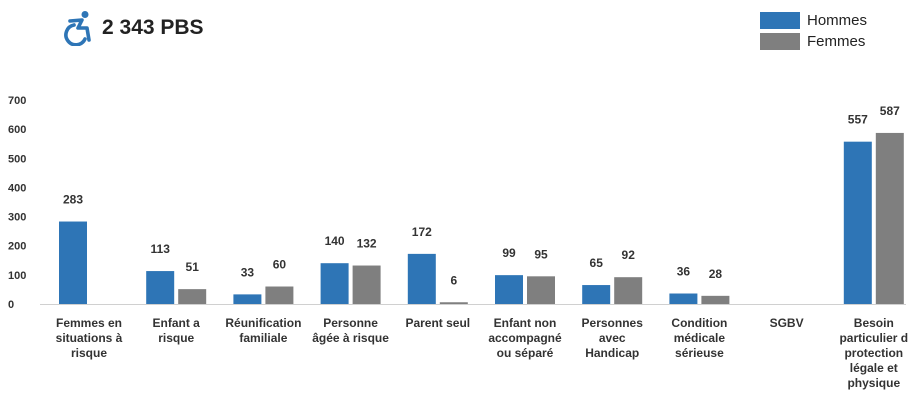  I want to click on category-label-line: Personnes, so click(613, 323).